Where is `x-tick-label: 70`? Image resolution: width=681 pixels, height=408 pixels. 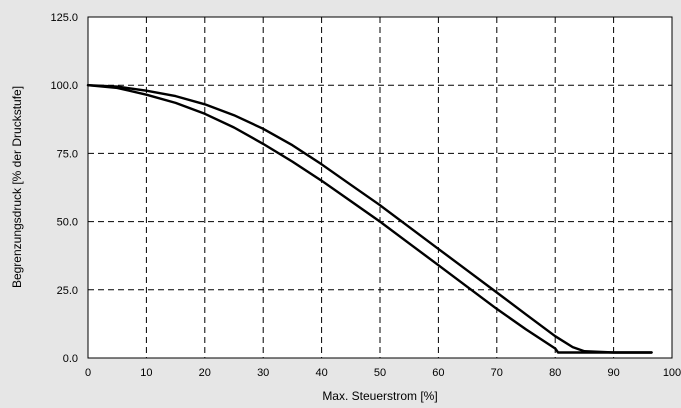 x-tick-label: 70 is located at coordinates (497, 373).